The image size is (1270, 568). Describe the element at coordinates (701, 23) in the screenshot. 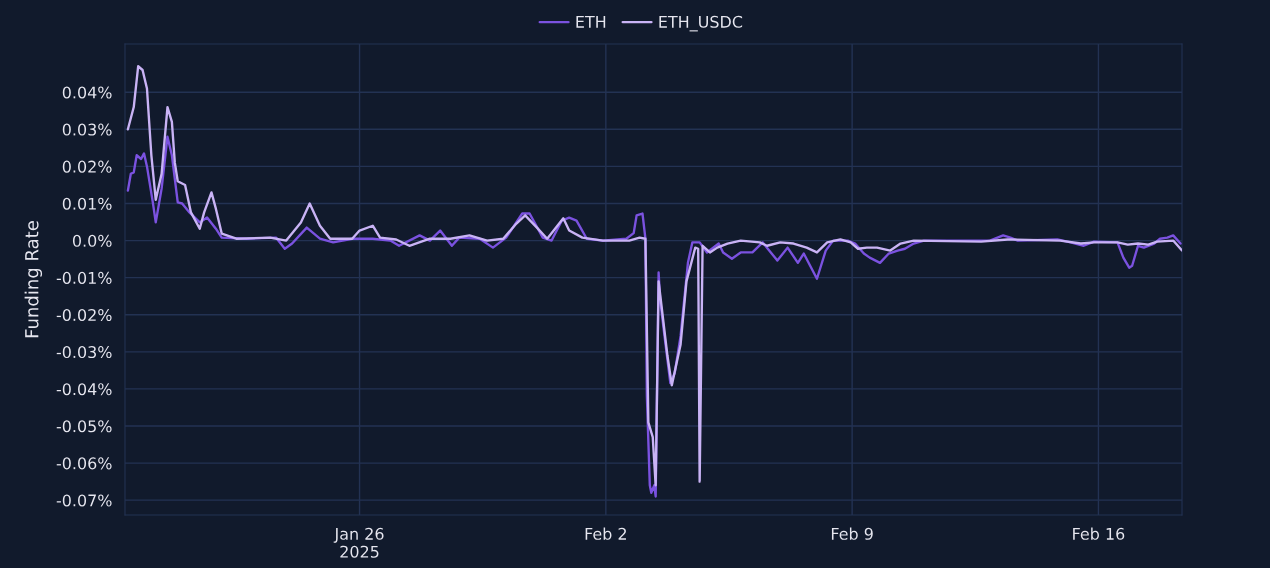

I see `legend-label: ETH_USDC` at that location.